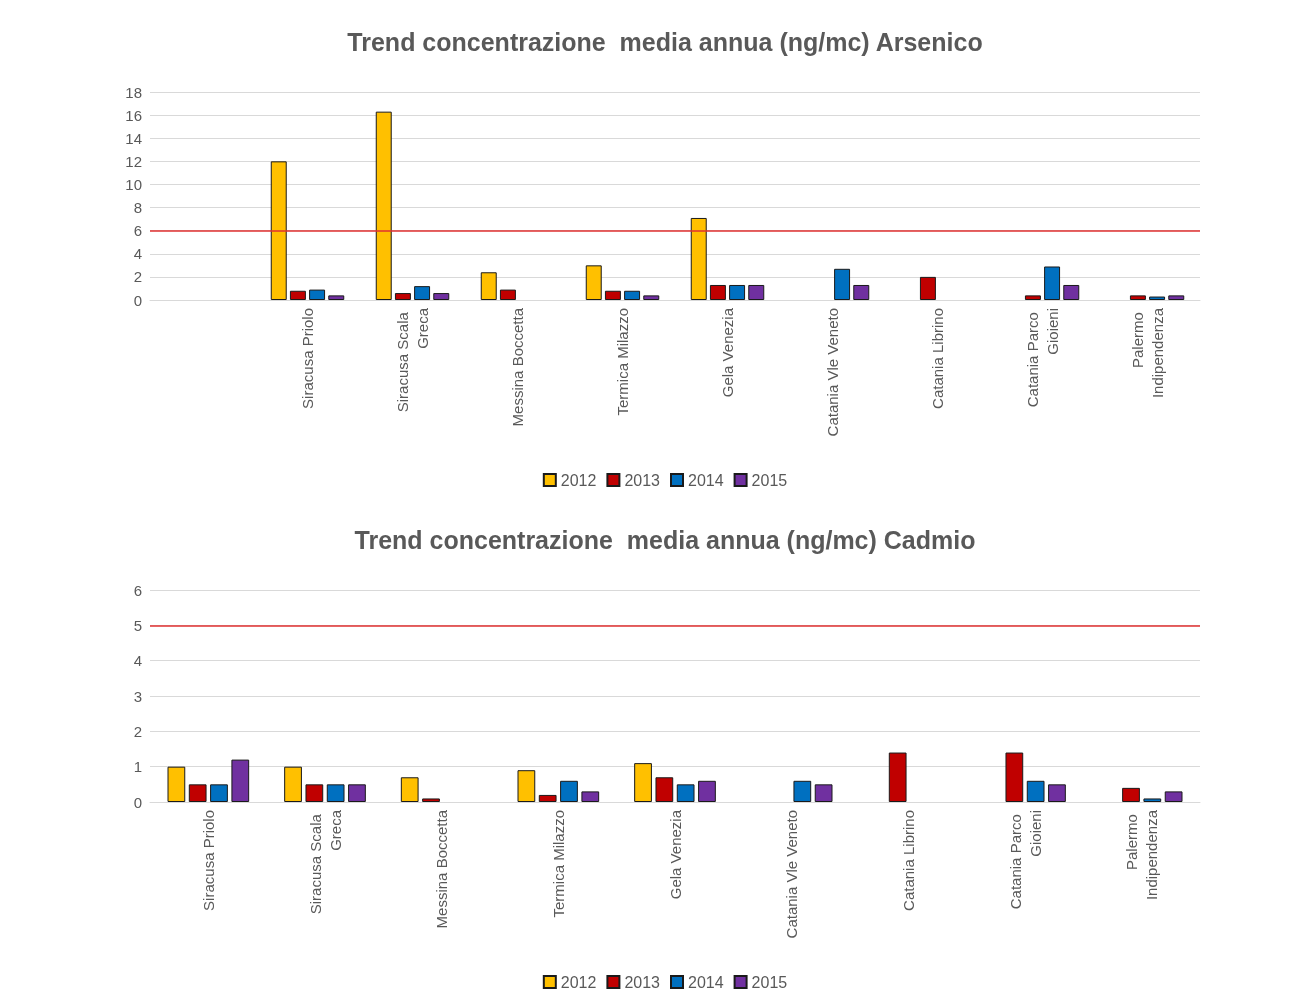 Image resolution: width=1311 pixels, height=1007 pixels. I want to click on chart-title: Trend concentrazione media annua (ng/mc) Cadmio, so click(665, 539).